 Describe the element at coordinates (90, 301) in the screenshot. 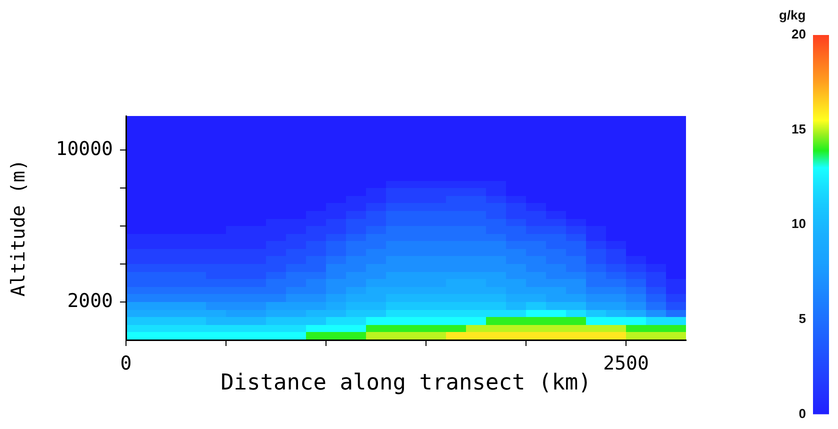

I see `y-tick-label: 2000` at that location.